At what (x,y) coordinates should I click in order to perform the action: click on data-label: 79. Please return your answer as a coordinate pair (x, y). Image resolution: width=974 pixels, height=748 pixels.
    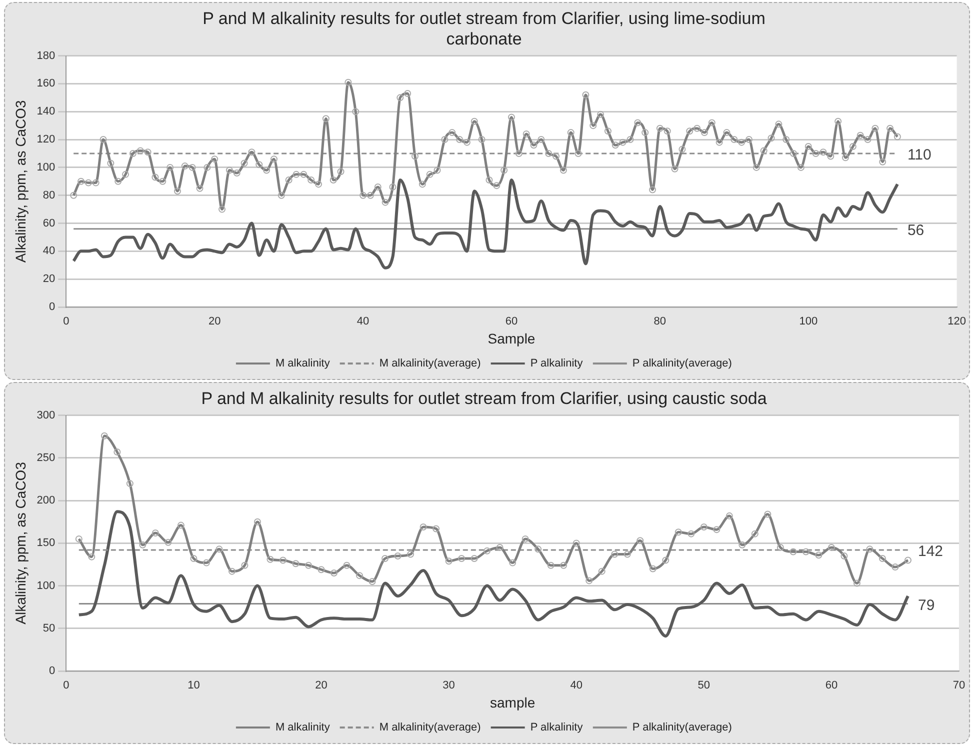
    Looking at the image, I should click on (926, 605).